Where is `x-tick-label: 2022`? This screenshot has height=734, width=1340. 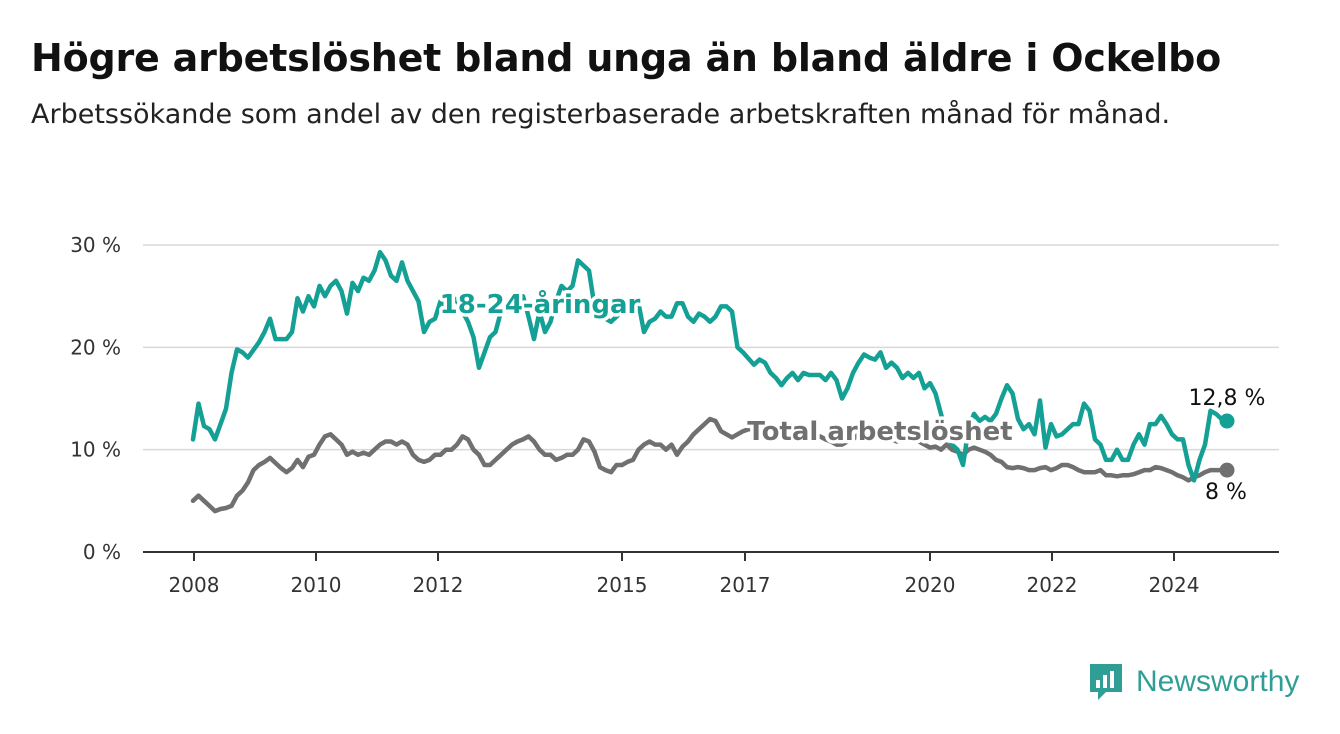
x-tick-label: 2022 is located at coordinates (1052, 585).